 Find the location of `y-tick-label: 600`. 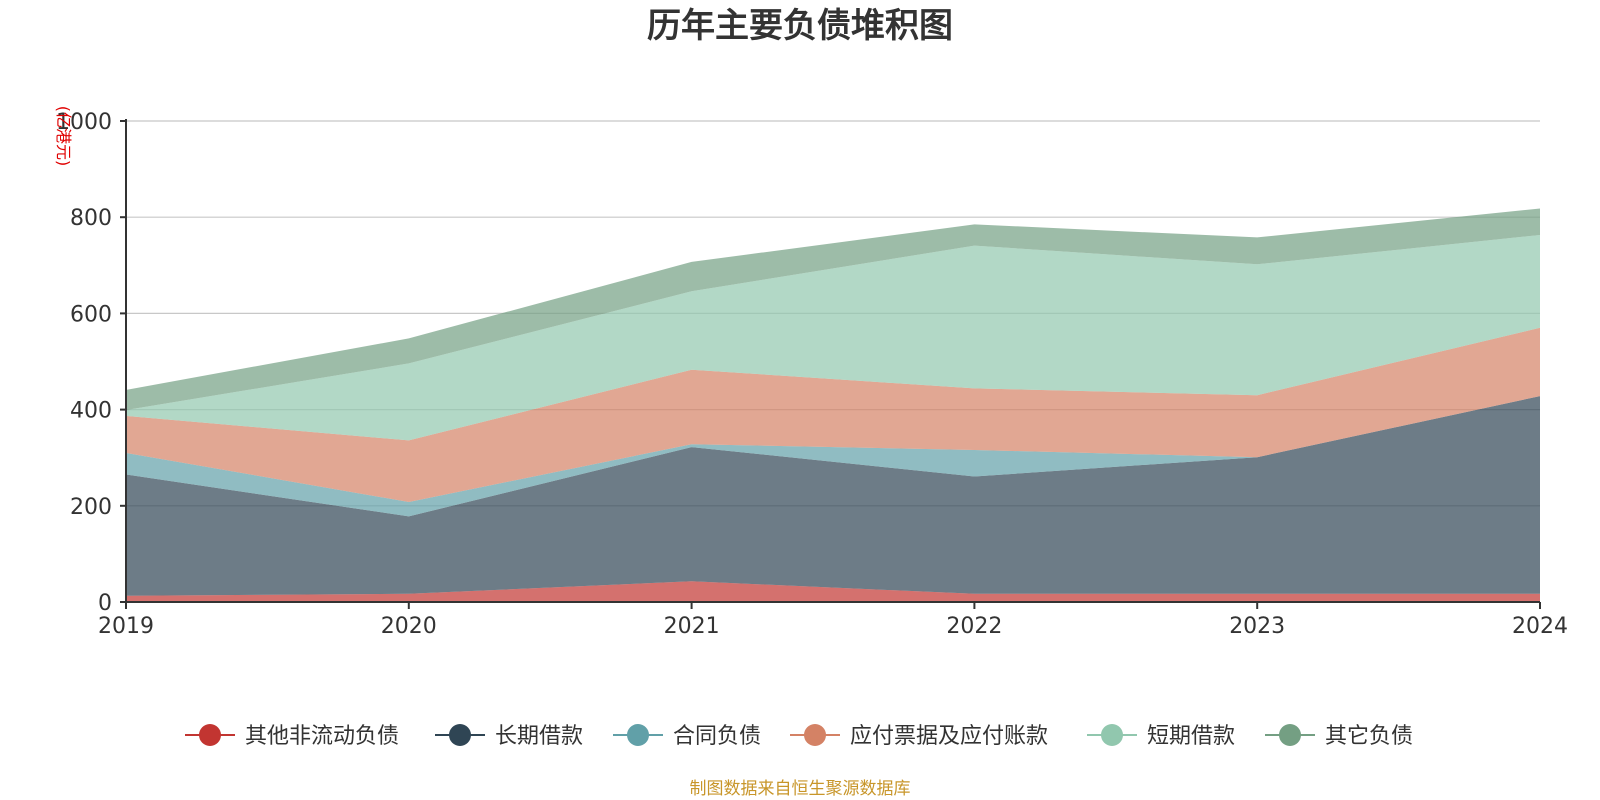

y-tick-label: 600 is located at coordinates (91, 314).